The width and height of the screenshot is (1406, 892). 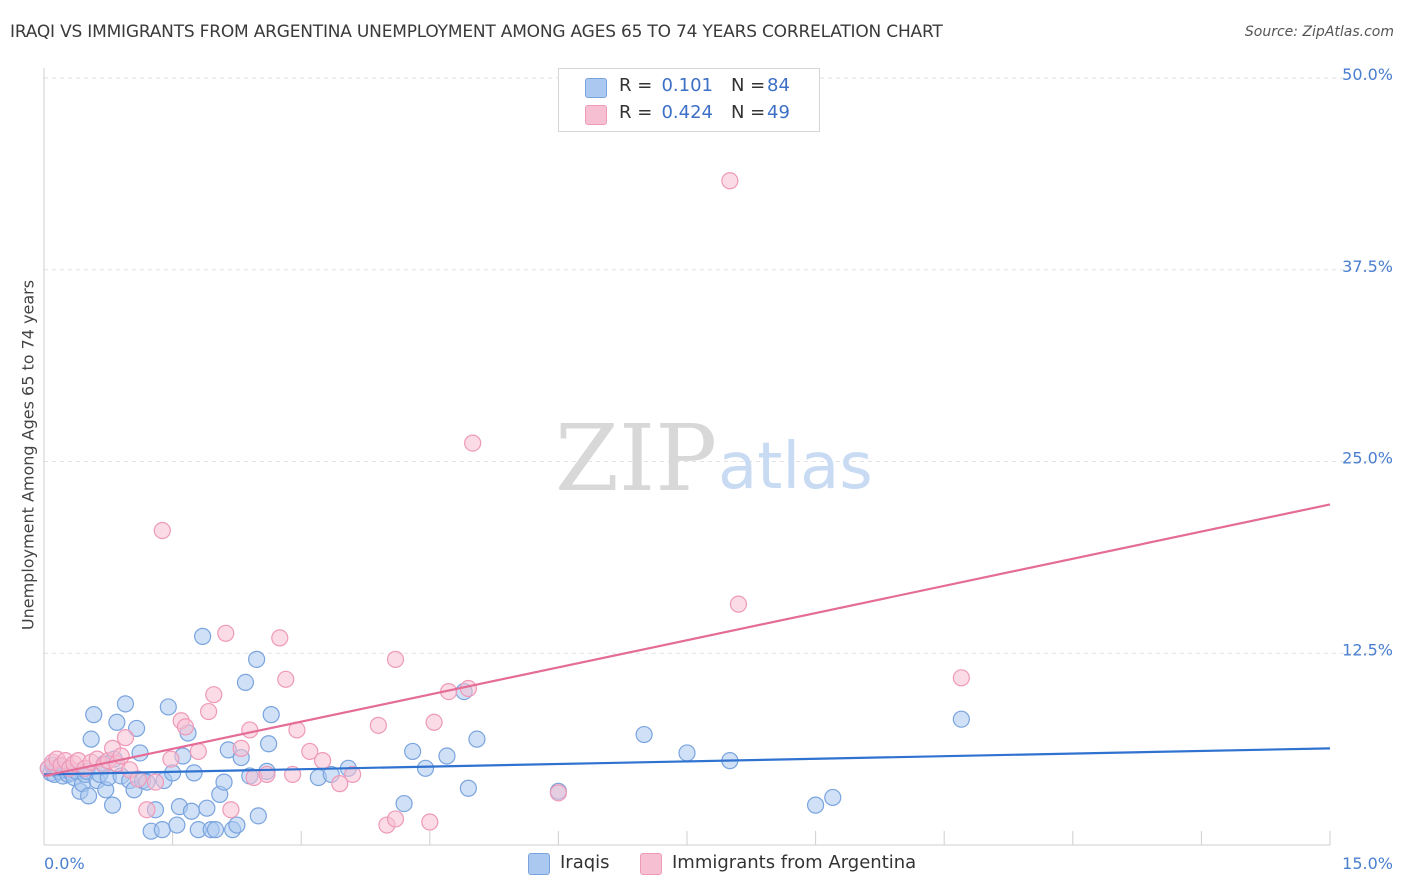 I want to click on watermark: ZIP atlas, so click(x=714, y=458).